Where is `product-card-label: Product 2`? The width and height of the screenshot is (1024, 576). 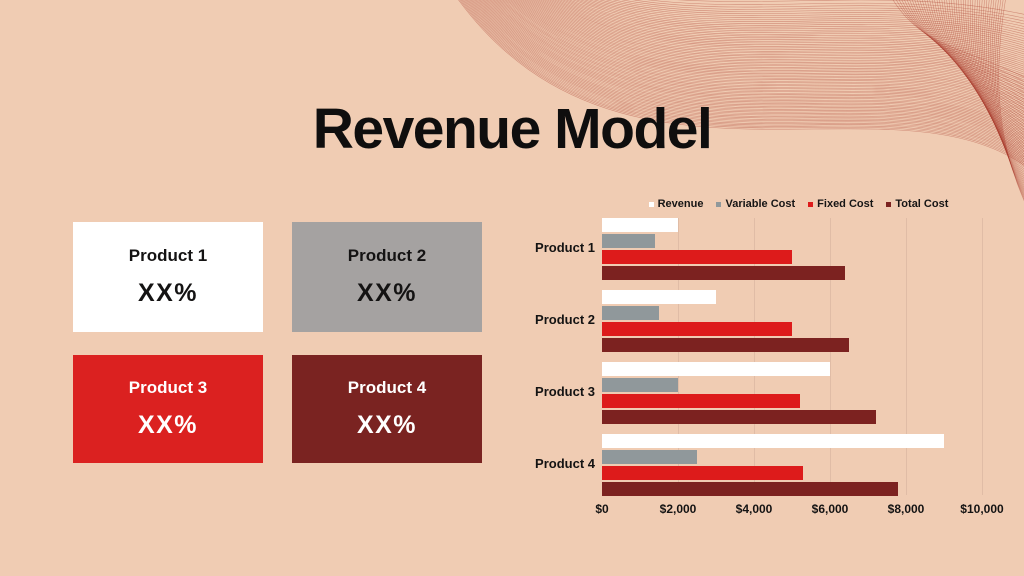
product-card-label: Product 2 is located at coordinates (387, 255).